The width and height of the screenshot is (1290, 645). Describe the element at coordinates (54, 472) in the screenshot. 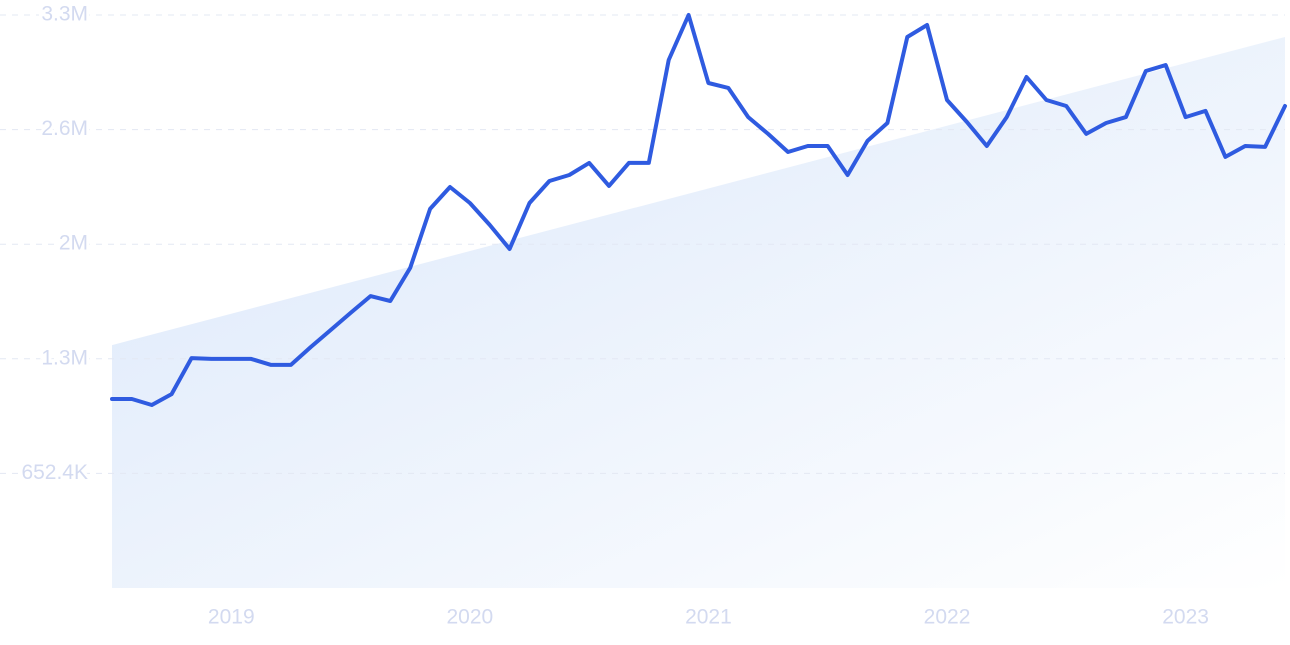

I see `y-tick-label: 652.4K` at that location.